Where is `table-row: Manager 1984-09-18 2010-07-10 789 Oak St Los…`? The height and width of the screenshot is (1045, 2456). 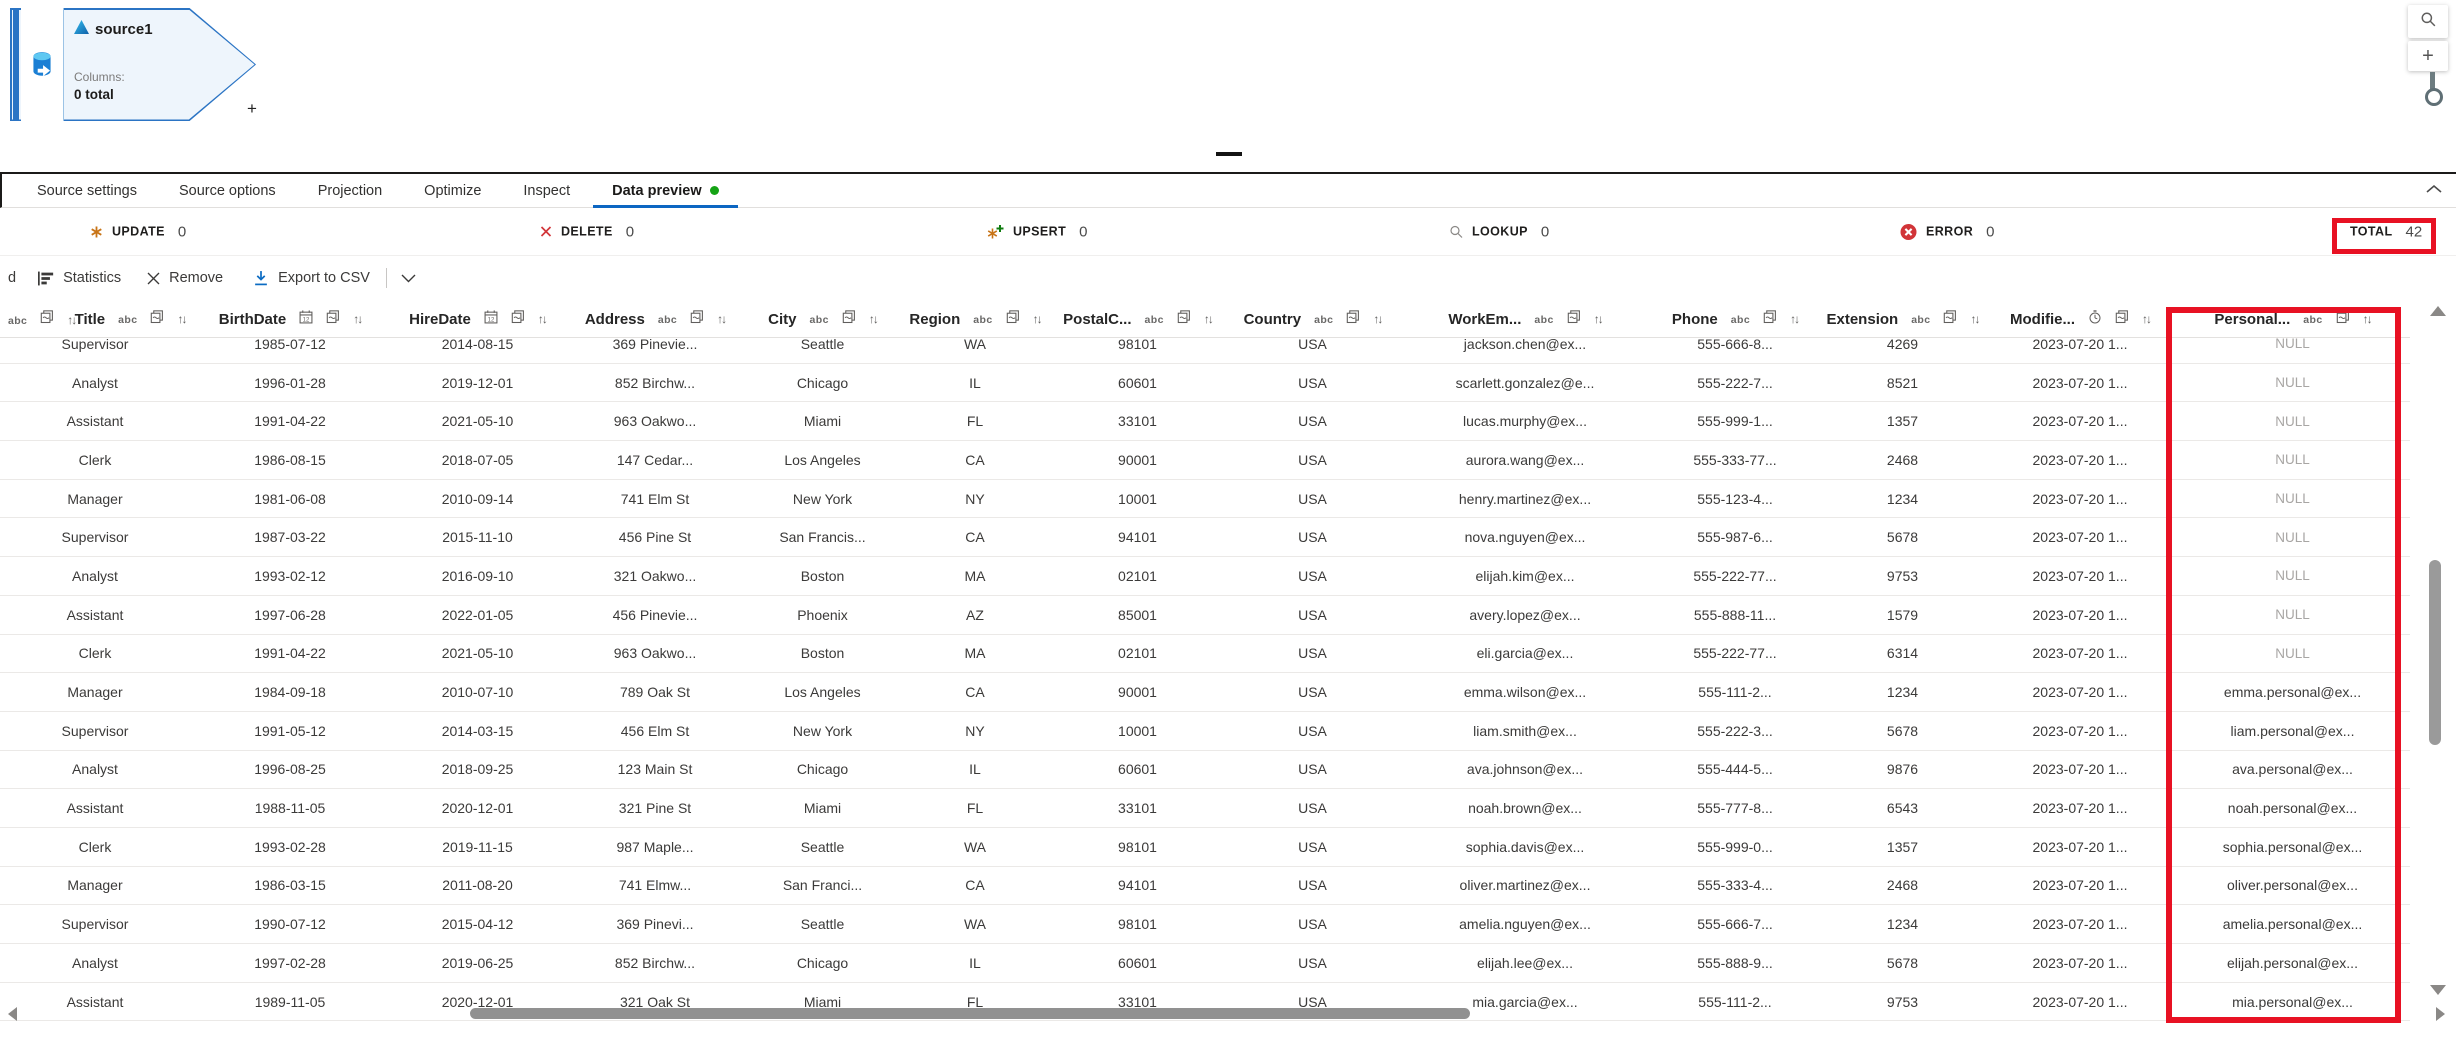 table-row: Manager 1984-09-18 2010-07-10 789 Oak St Los… is located at coordinates (1205, 692).